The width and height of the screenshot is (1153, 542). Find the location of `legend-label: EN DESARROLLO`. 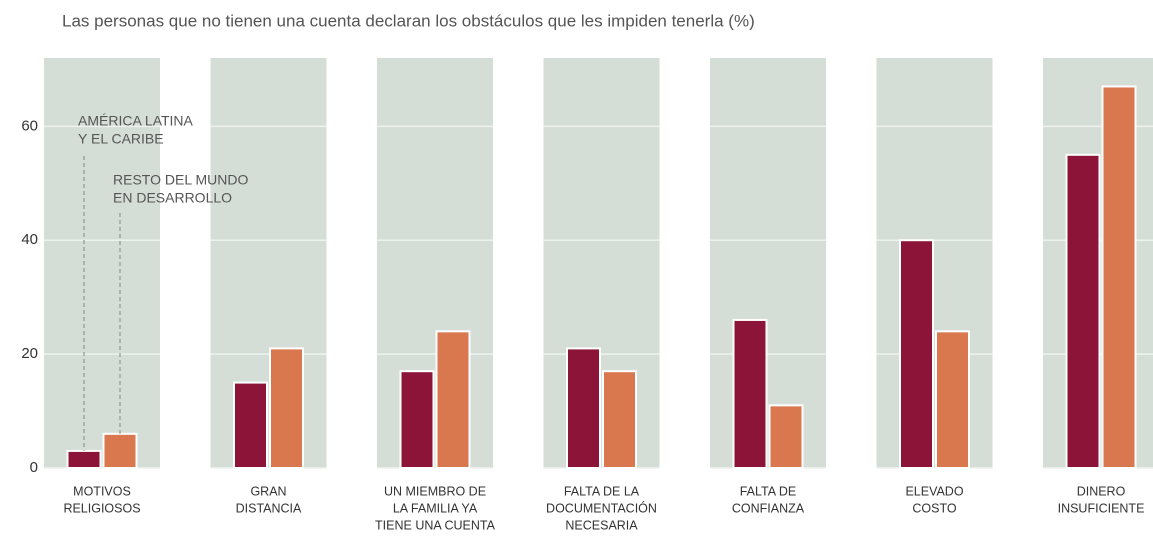

legend-label: EN DESARROLLO is located at coordinates (172, 198).